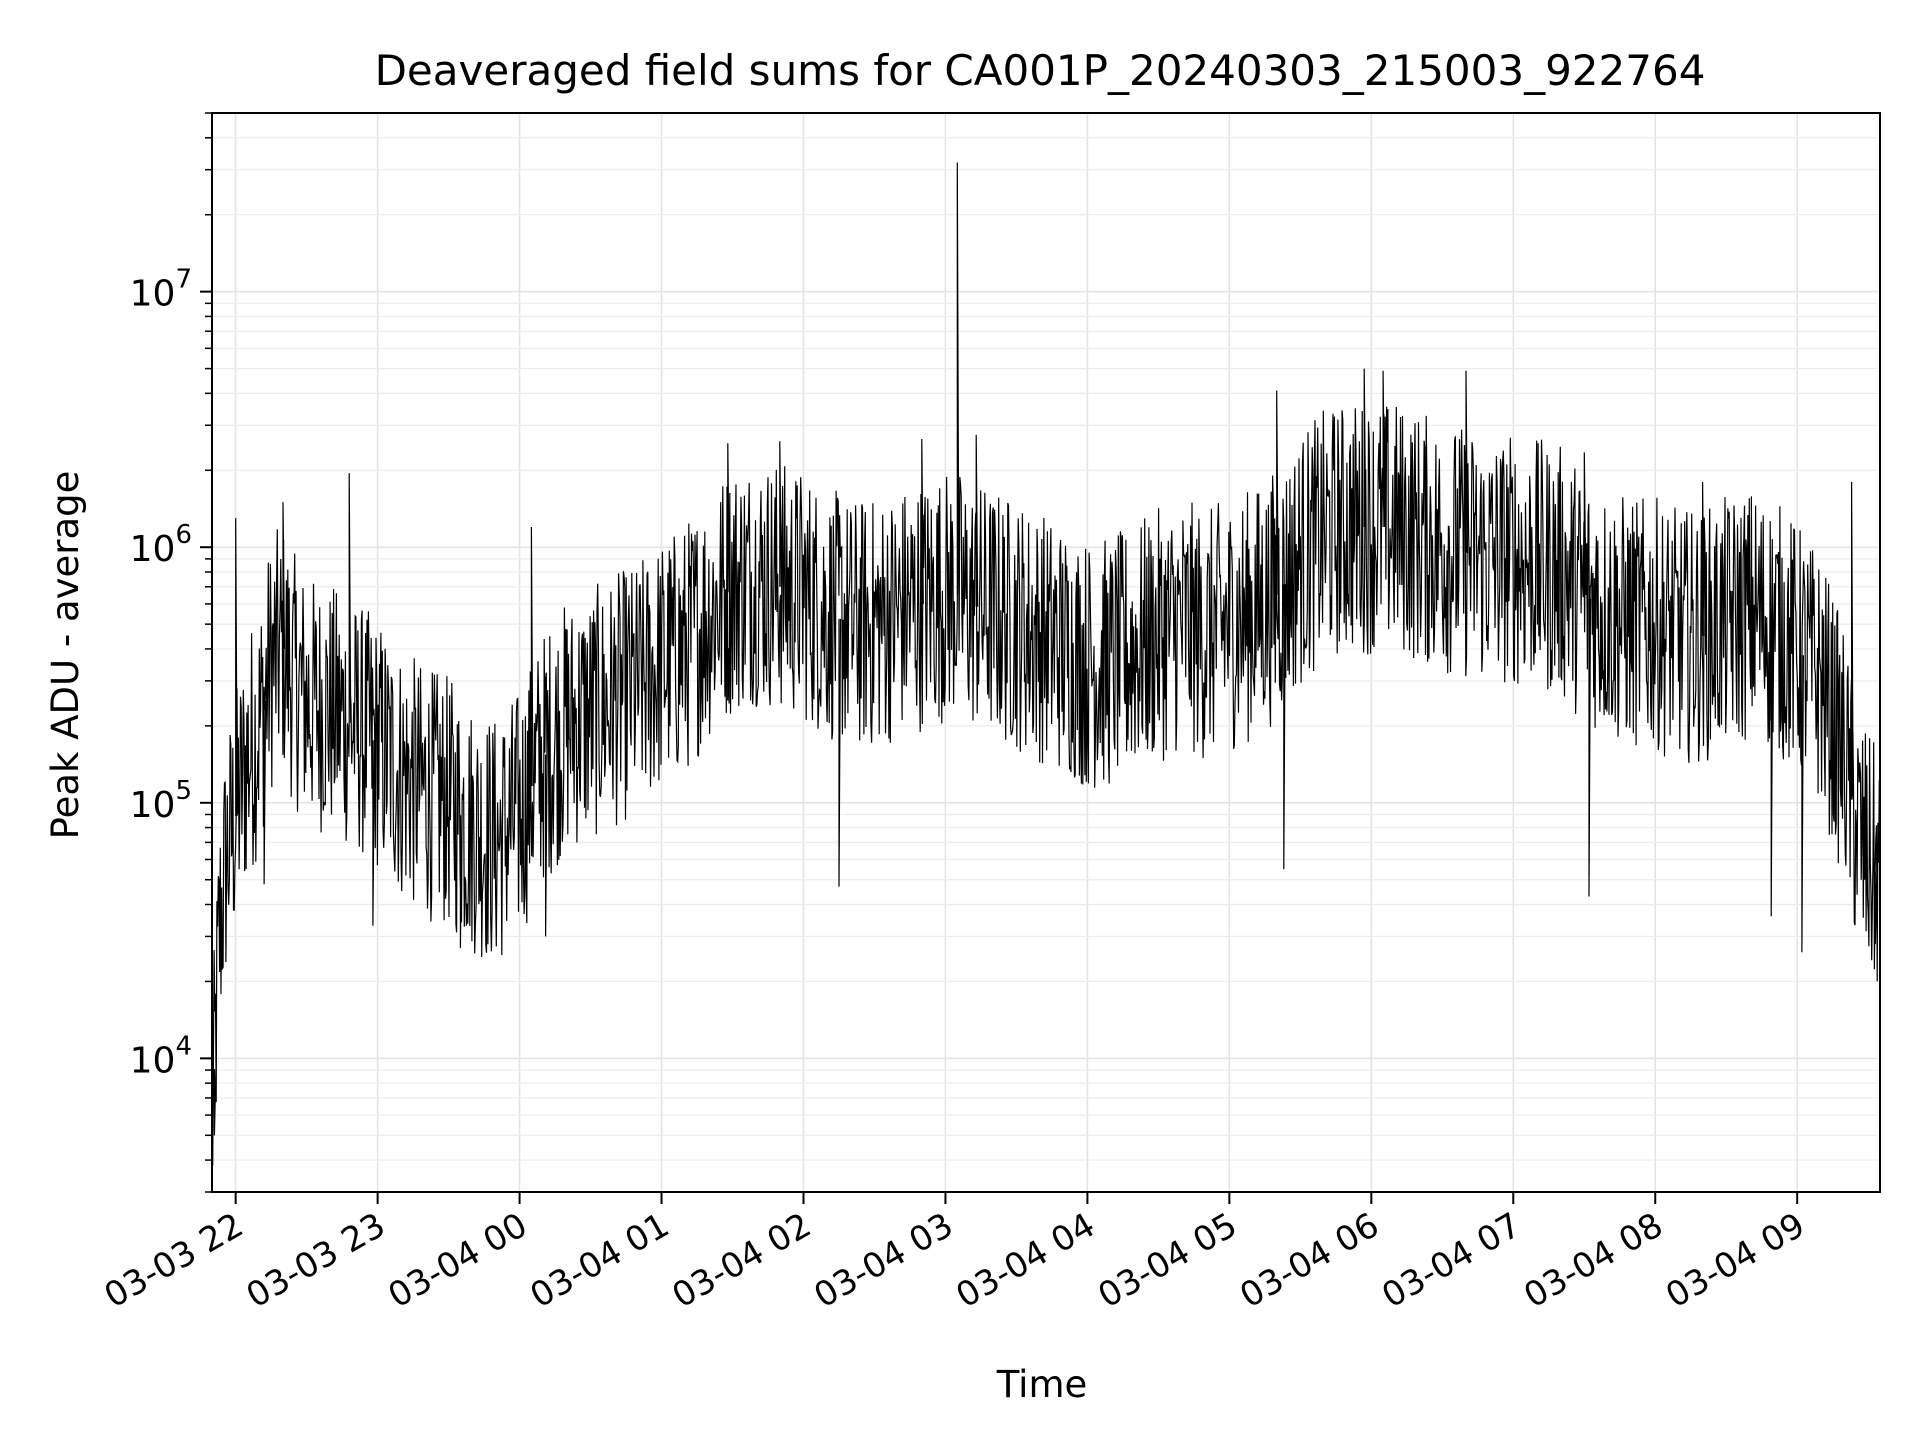 The image size is (1920, 1440). What do you see at coordinates (1593, 1260) in the screenshot?
I see `x-tick-label: 03-04 08` at bounding box center [1593, 1260].